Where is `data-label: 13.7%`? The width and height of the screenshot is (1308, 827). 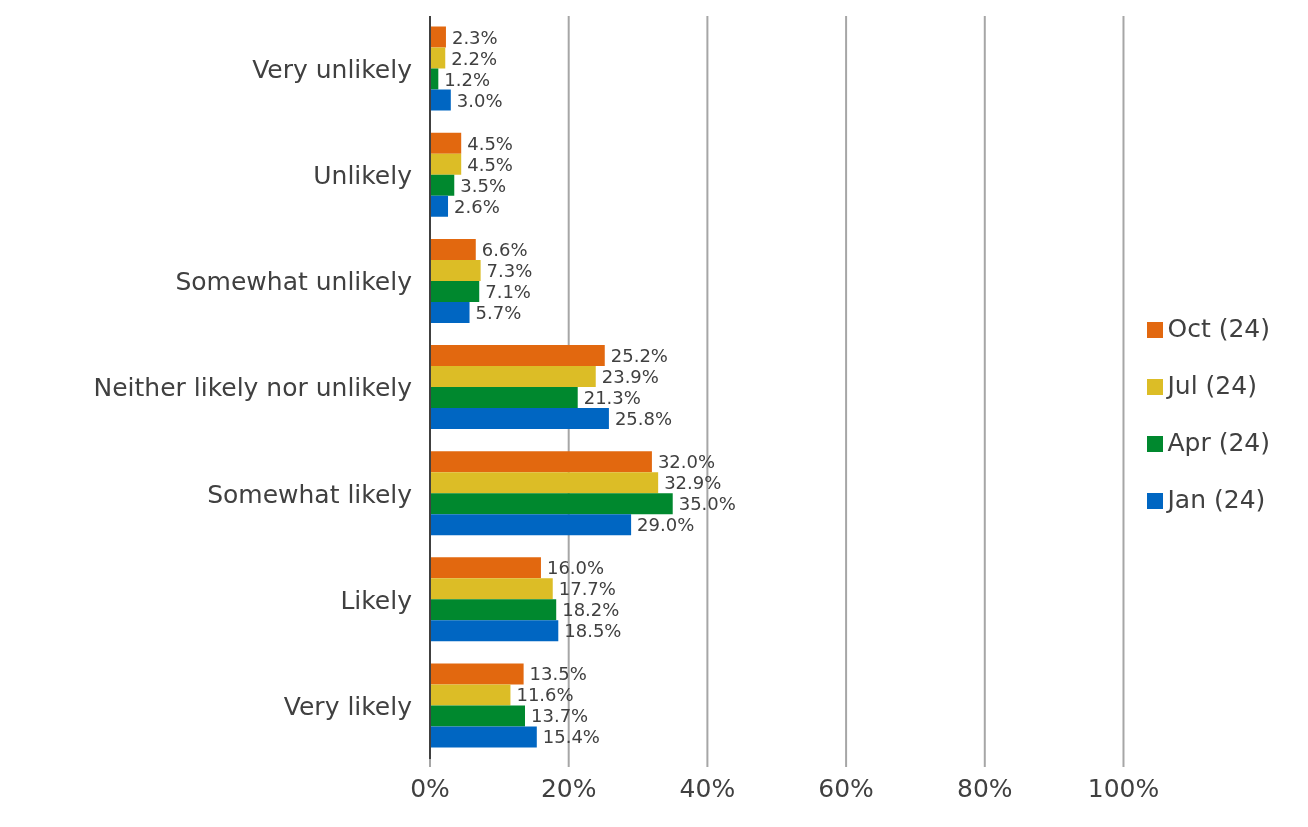 data-label: 13.7% is located at coordinates (560, 716).